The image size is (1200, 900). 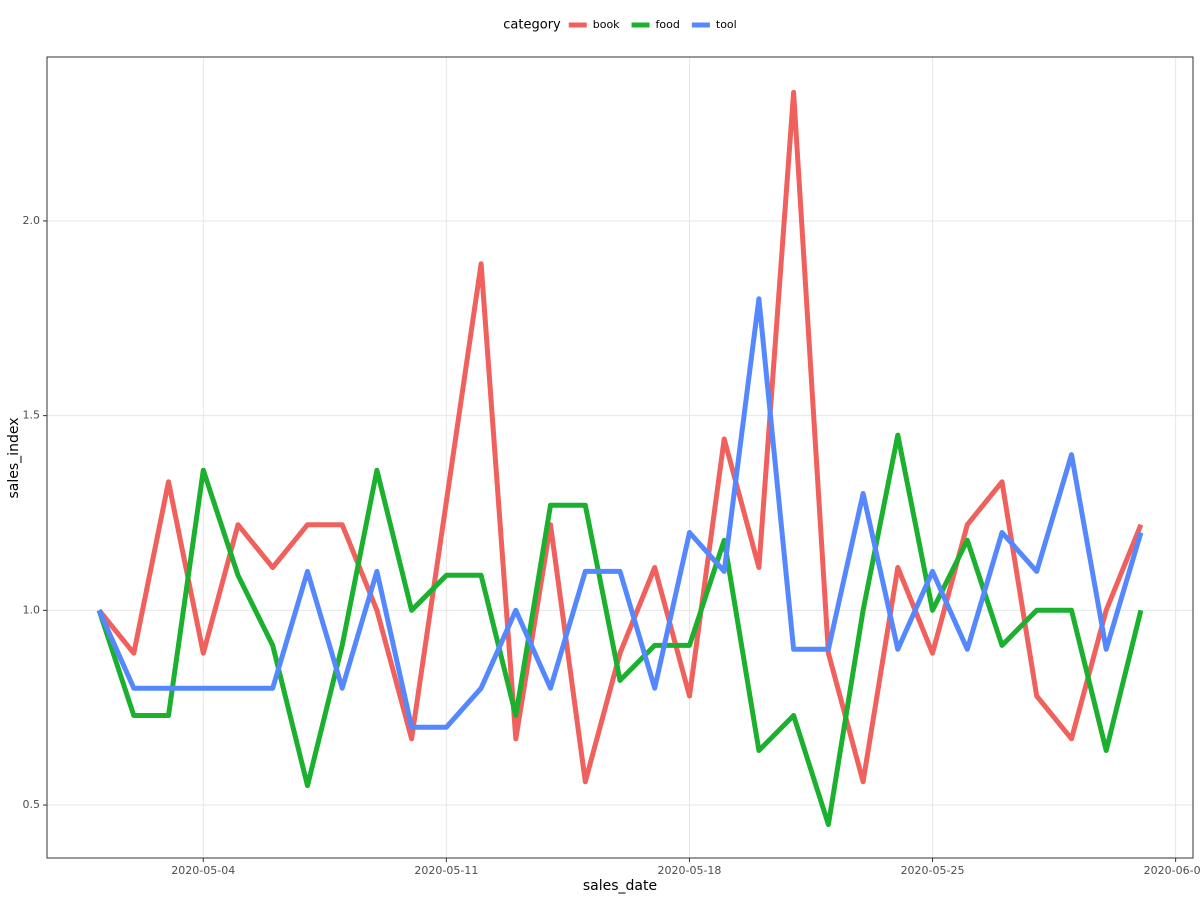 I want to click on legend-label: tool, so click(x=726, y=24).